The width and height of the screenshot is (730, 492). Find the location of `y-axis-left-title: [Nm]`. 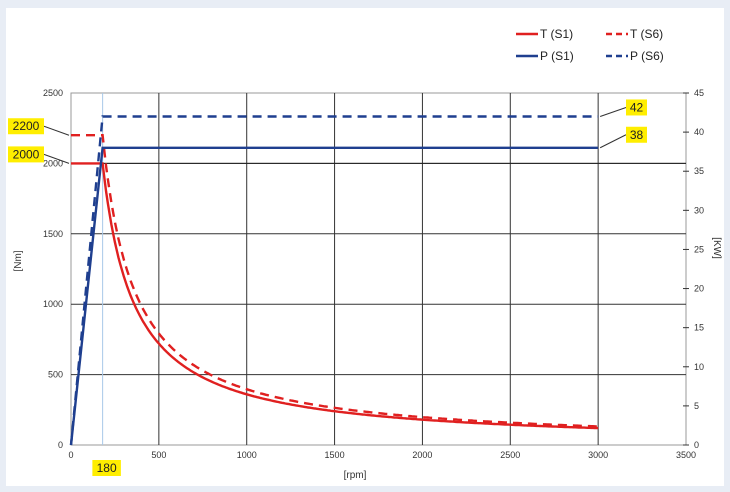

y-axis-left-title: [Nm] is located at coordinates (18, 260).